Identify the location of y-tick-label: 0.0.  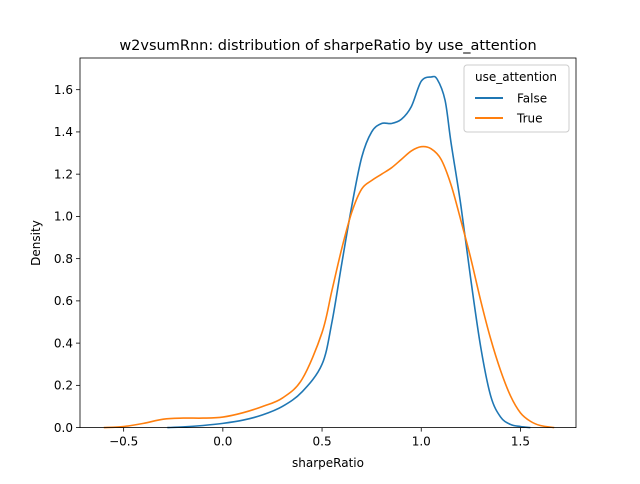
(63, 428).